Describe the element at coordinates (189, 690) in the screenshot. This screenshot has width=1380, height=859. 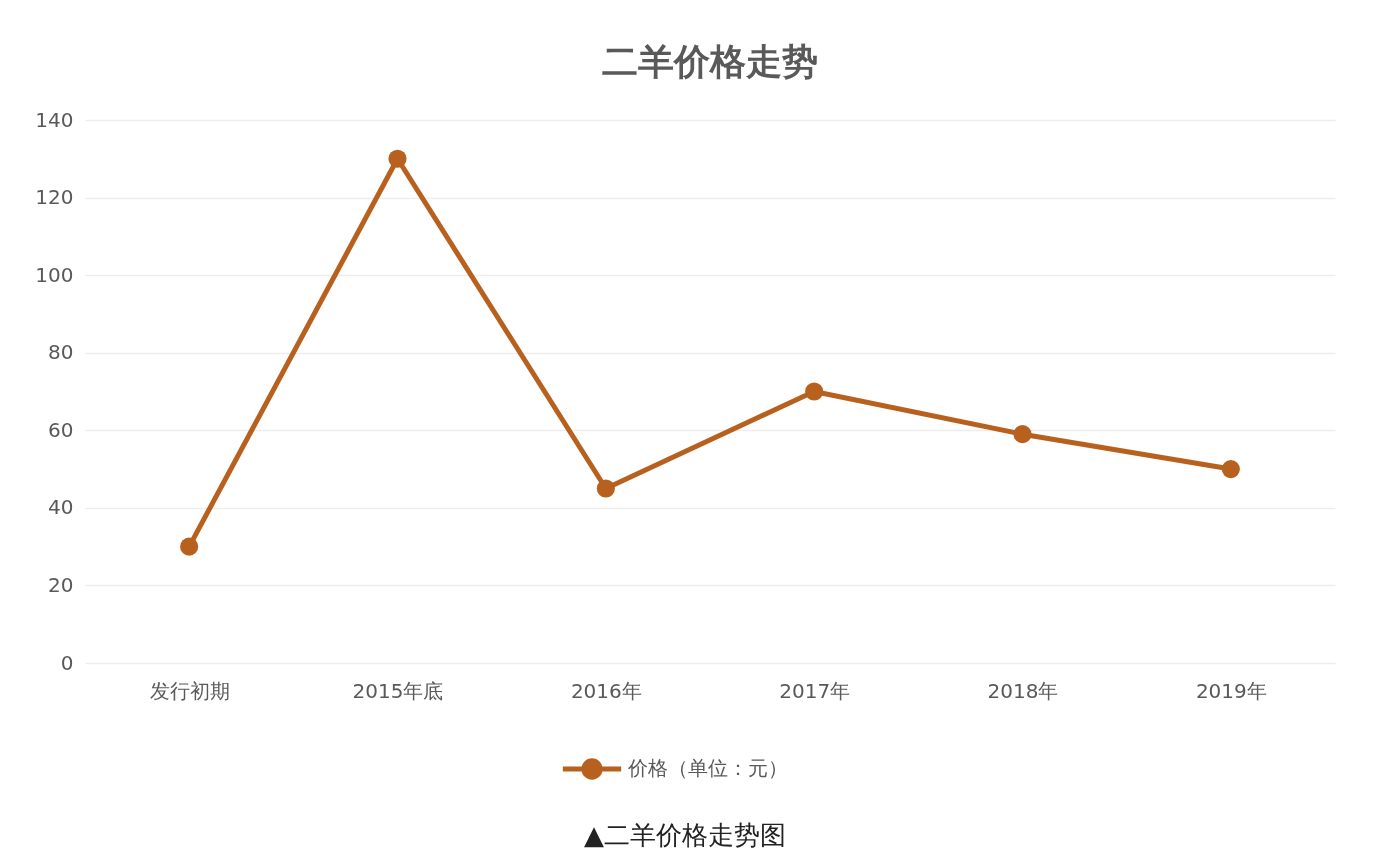
I see `x-tick-label: 发行初期` at that location.